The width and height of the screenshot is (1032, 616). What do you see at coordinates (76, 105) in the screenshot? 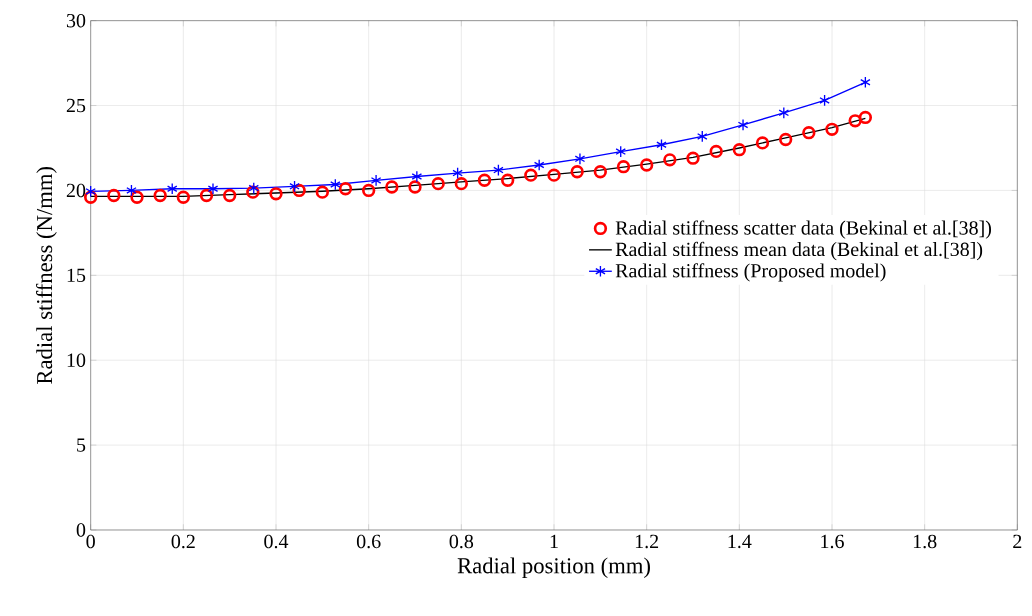
I see `y-tick-label: 25` at bounding box center [76, 105].